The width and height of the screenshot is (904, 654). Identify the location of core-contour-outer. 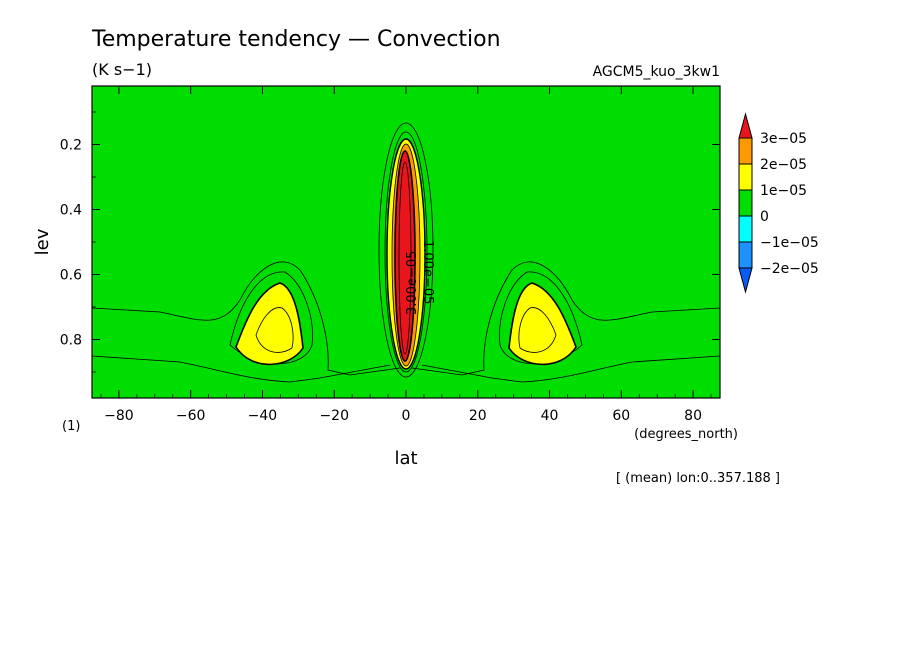
(406, 250).